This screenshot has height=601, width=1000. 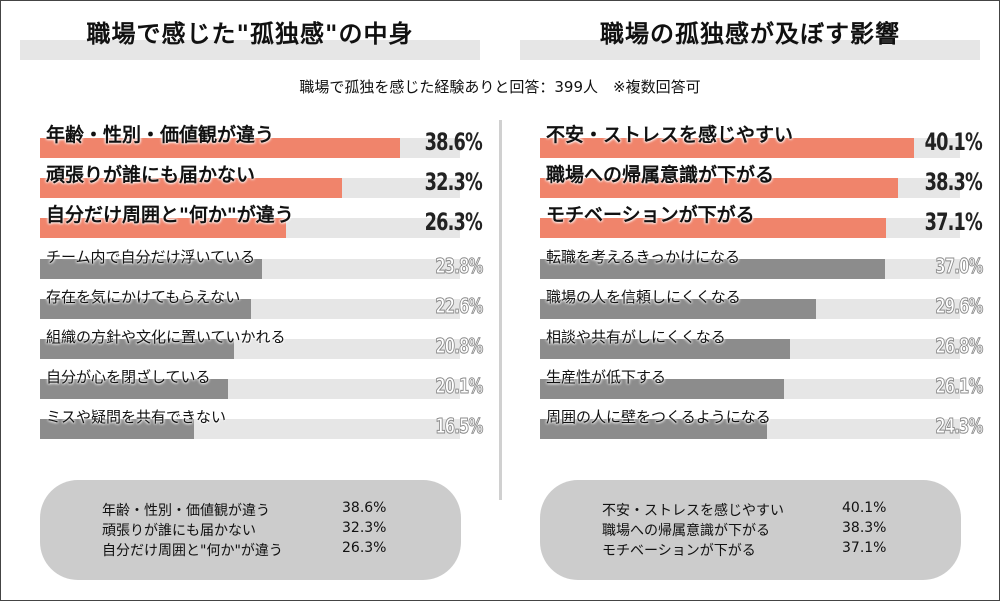 What do you see at coordinates (959, 426) in the screenshot?
I see `bar-value-label: 24.3%` at bounding box center [959, 426].